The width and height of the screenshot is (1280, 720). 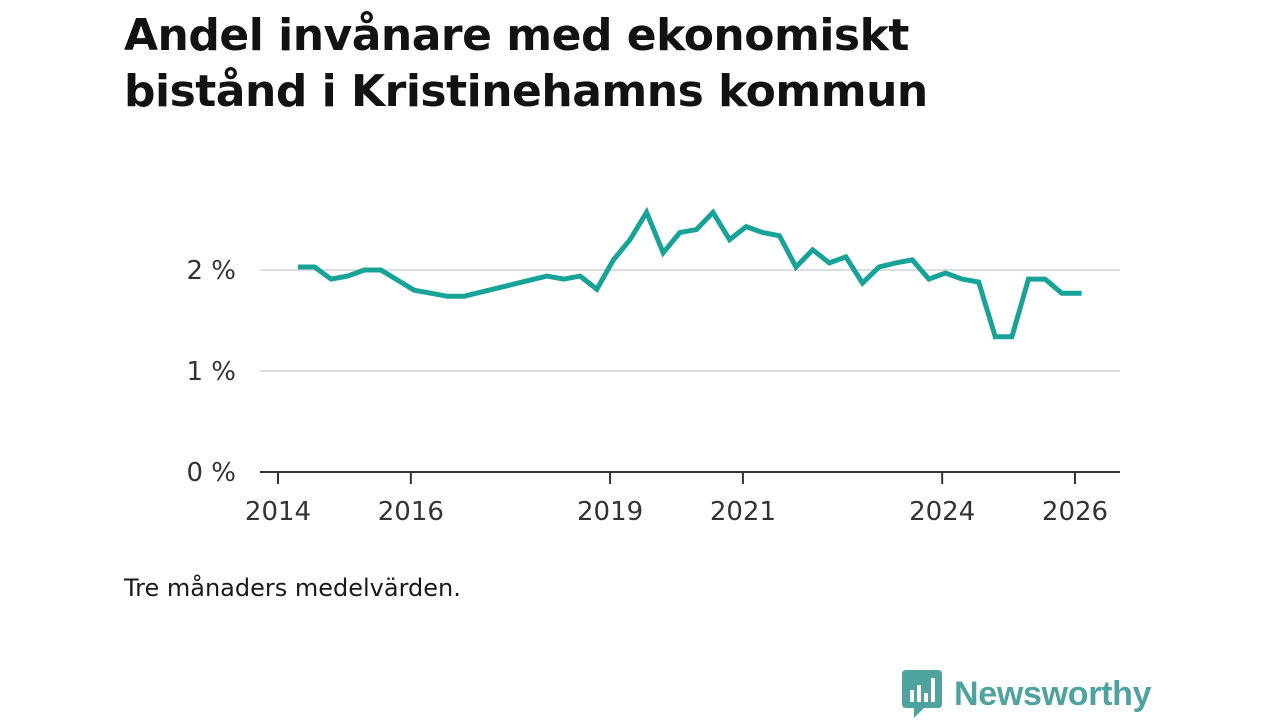 What do you see at coordinates (1075, 512) in the screenshot?
I see `x-tick-label: 2026` at bounding box center [1075, 512].